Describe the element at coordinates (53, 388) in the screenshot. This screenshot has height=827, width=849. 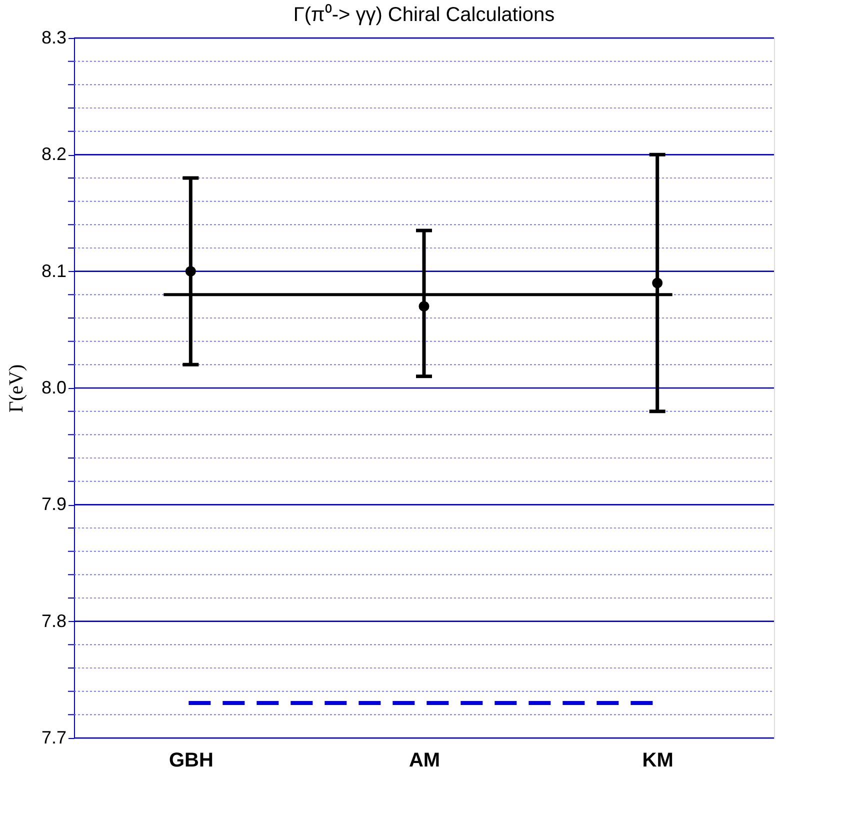
I see `y-tick-label: 8.0` at that location.